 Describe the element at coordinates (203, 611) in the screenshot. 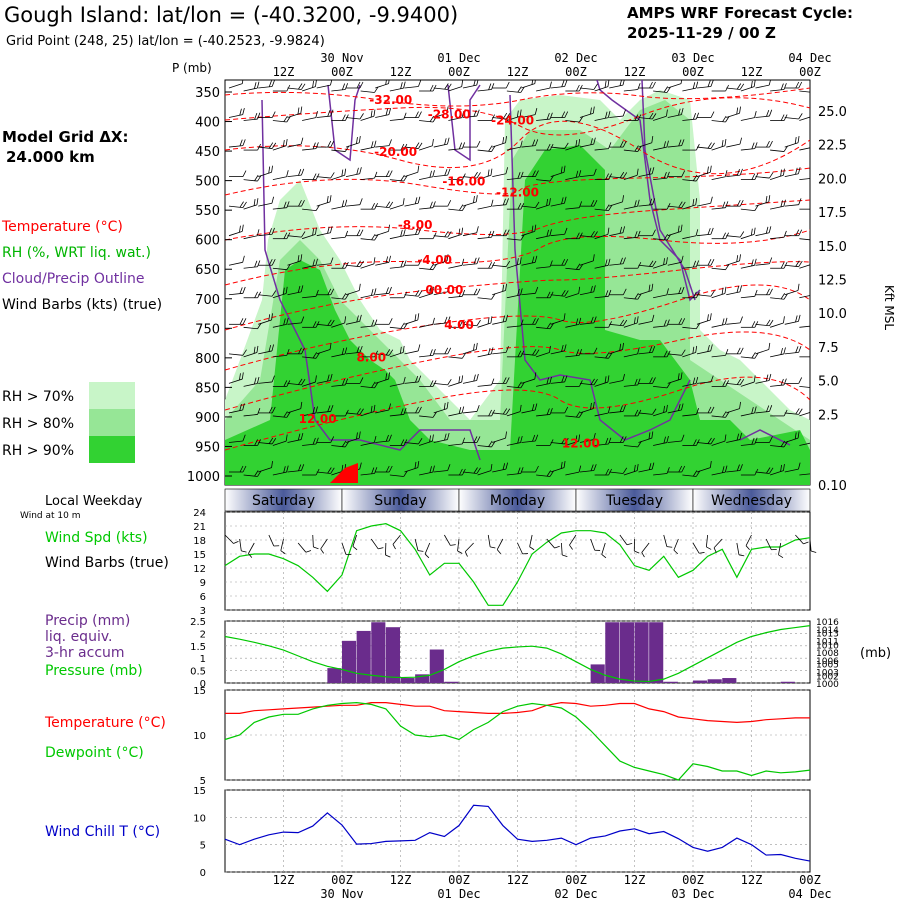

I see `y-tick-label: 3` at that location.